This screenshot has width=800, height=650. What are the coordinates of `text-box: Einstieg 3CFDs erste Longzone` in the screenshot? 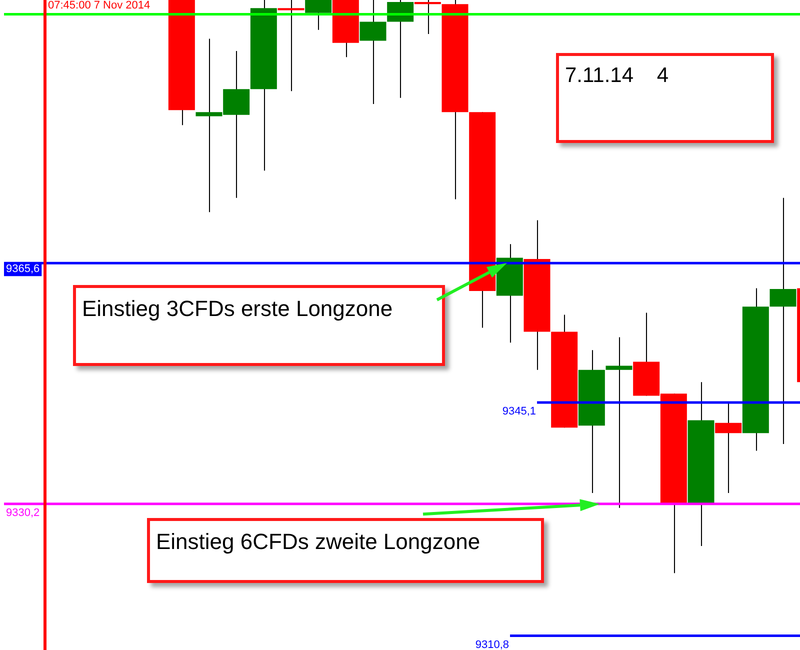 It's located at (259, 325).